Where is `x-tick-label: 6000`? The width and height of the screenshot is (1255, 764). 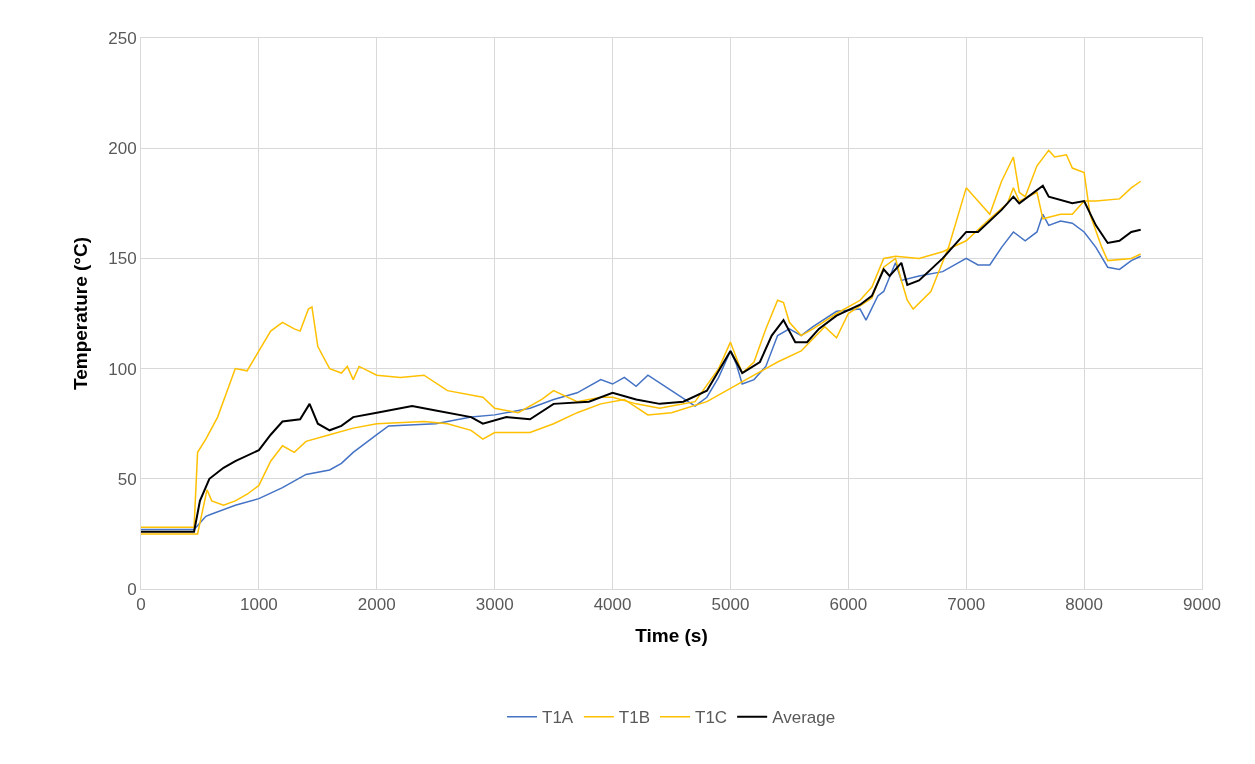 x-tick-label: 6000 is located at coordinates (848, 605).